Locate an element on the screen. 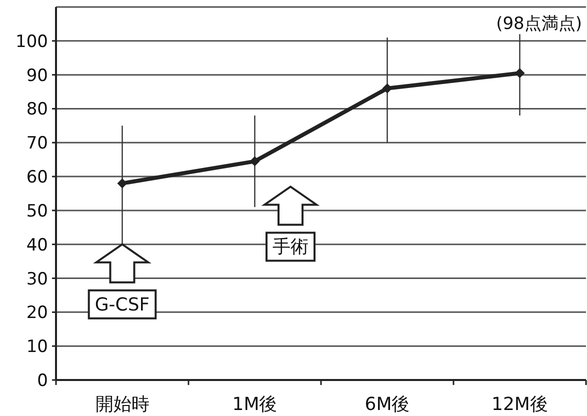 Image resolution: width=587 pixels, height=416 pixels. x-tick-label: 12M後 is located at coordinates (520, 404).